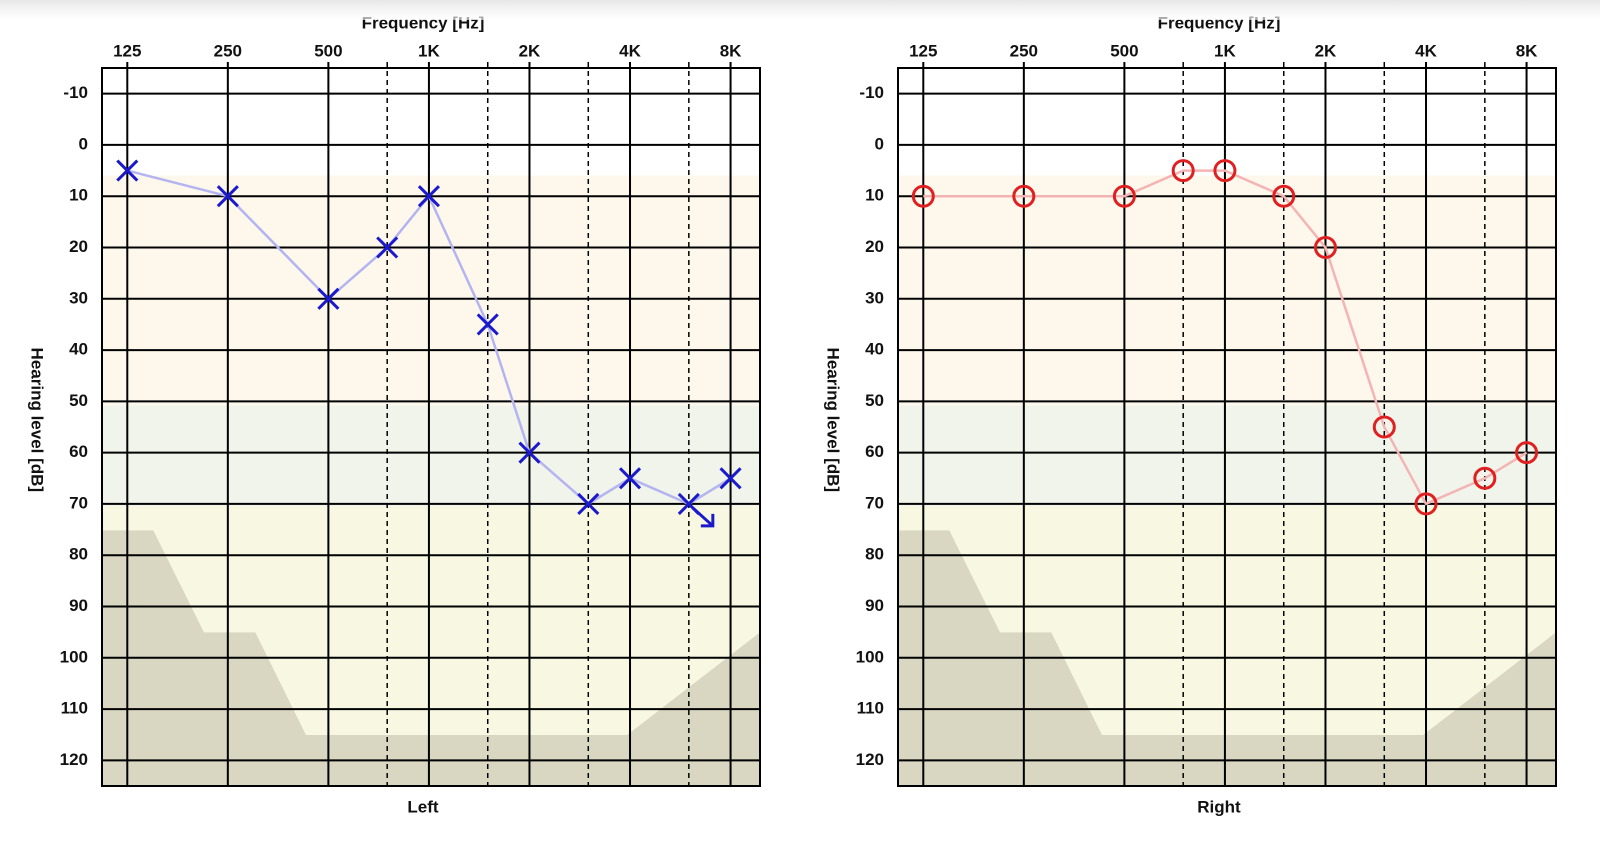 This screenshot has height=843, width=1600. What do you see at coordinates (703, 517) in the screenshot?
I see `no-response-arrow` at bounding box center [703, 517].